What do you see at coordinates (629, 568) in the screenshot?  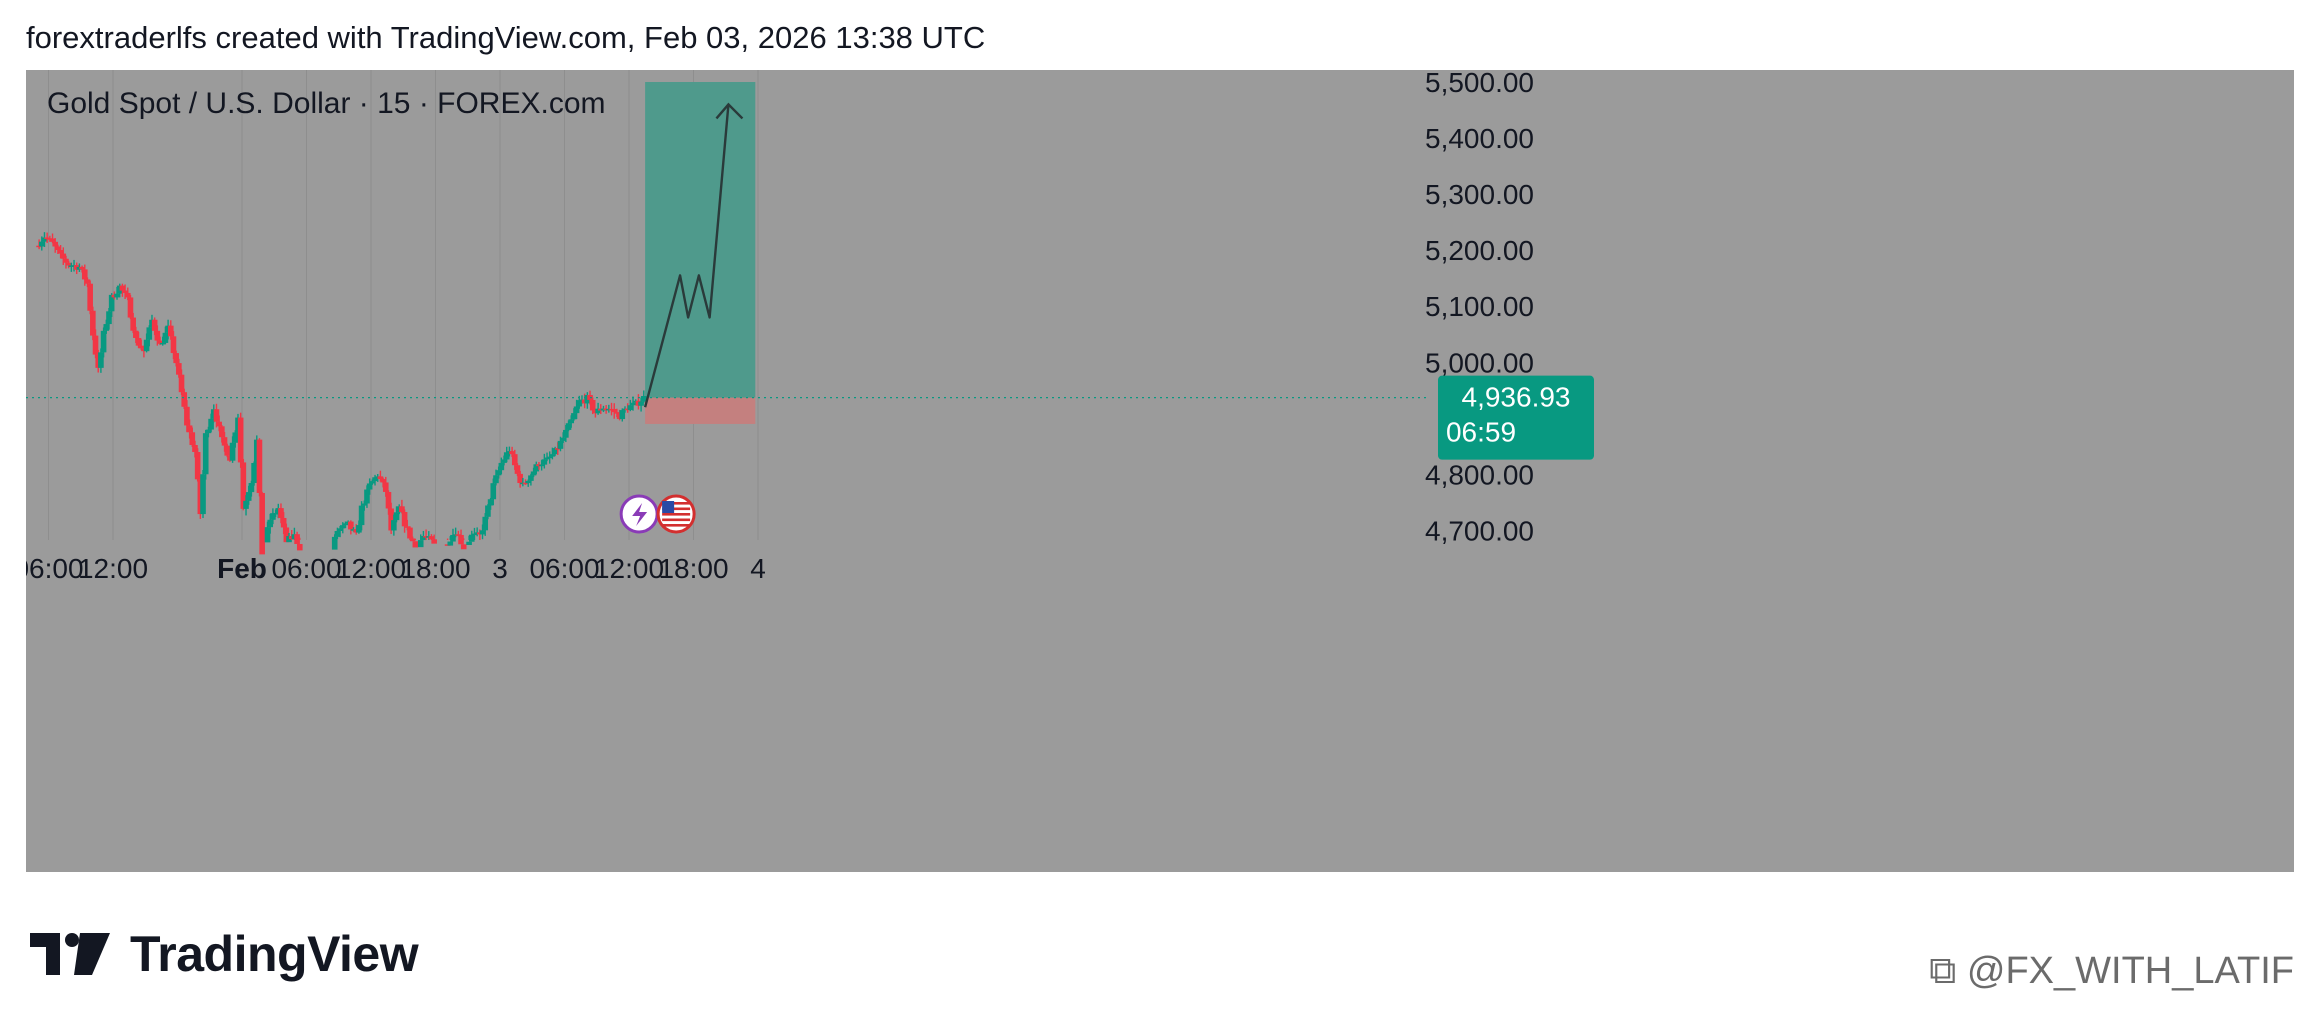 I see `time-tick-label: 12:00` at bounding box center [629, 568].